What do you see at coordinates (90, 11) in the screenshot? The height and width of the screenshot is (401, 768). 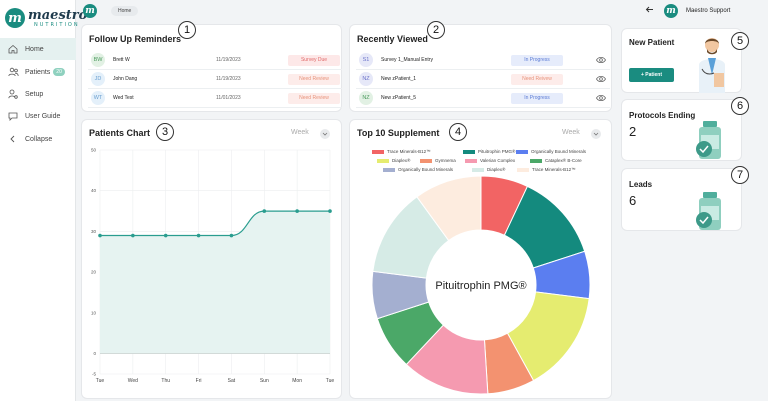 I see `menu-logo-icon: m` at bounding box center [90, 11].